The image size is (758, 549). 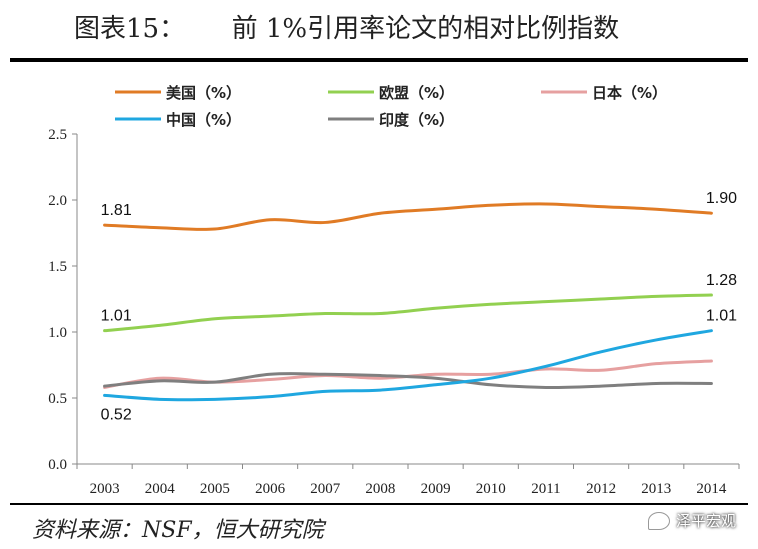 What do you see at coordinates (416, 93) in the screenshot?
I see `legend-label: 欧盟（%）` at bounding box center [416, 93].